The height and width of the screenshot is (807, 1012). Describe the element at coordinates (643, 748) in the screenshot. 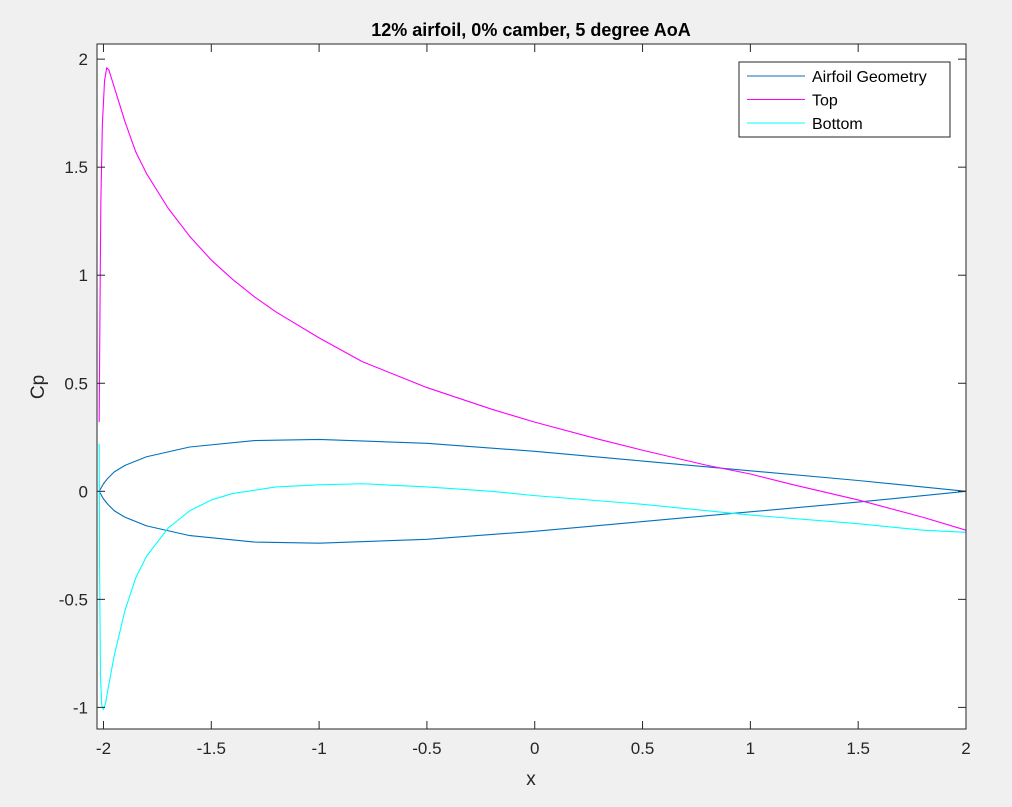

I see `x-tick-label: 0.5` at that location.